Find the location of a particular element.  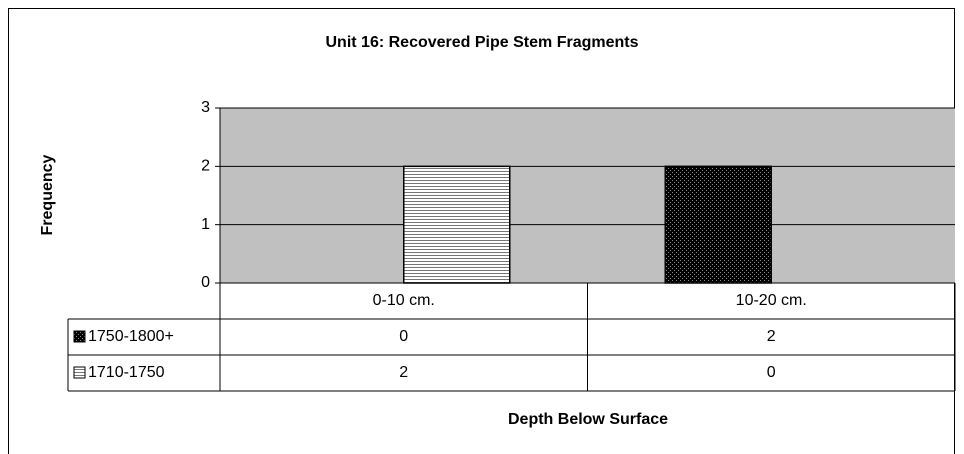

y-tick-label: 3 is located at coordinates (205, 107).